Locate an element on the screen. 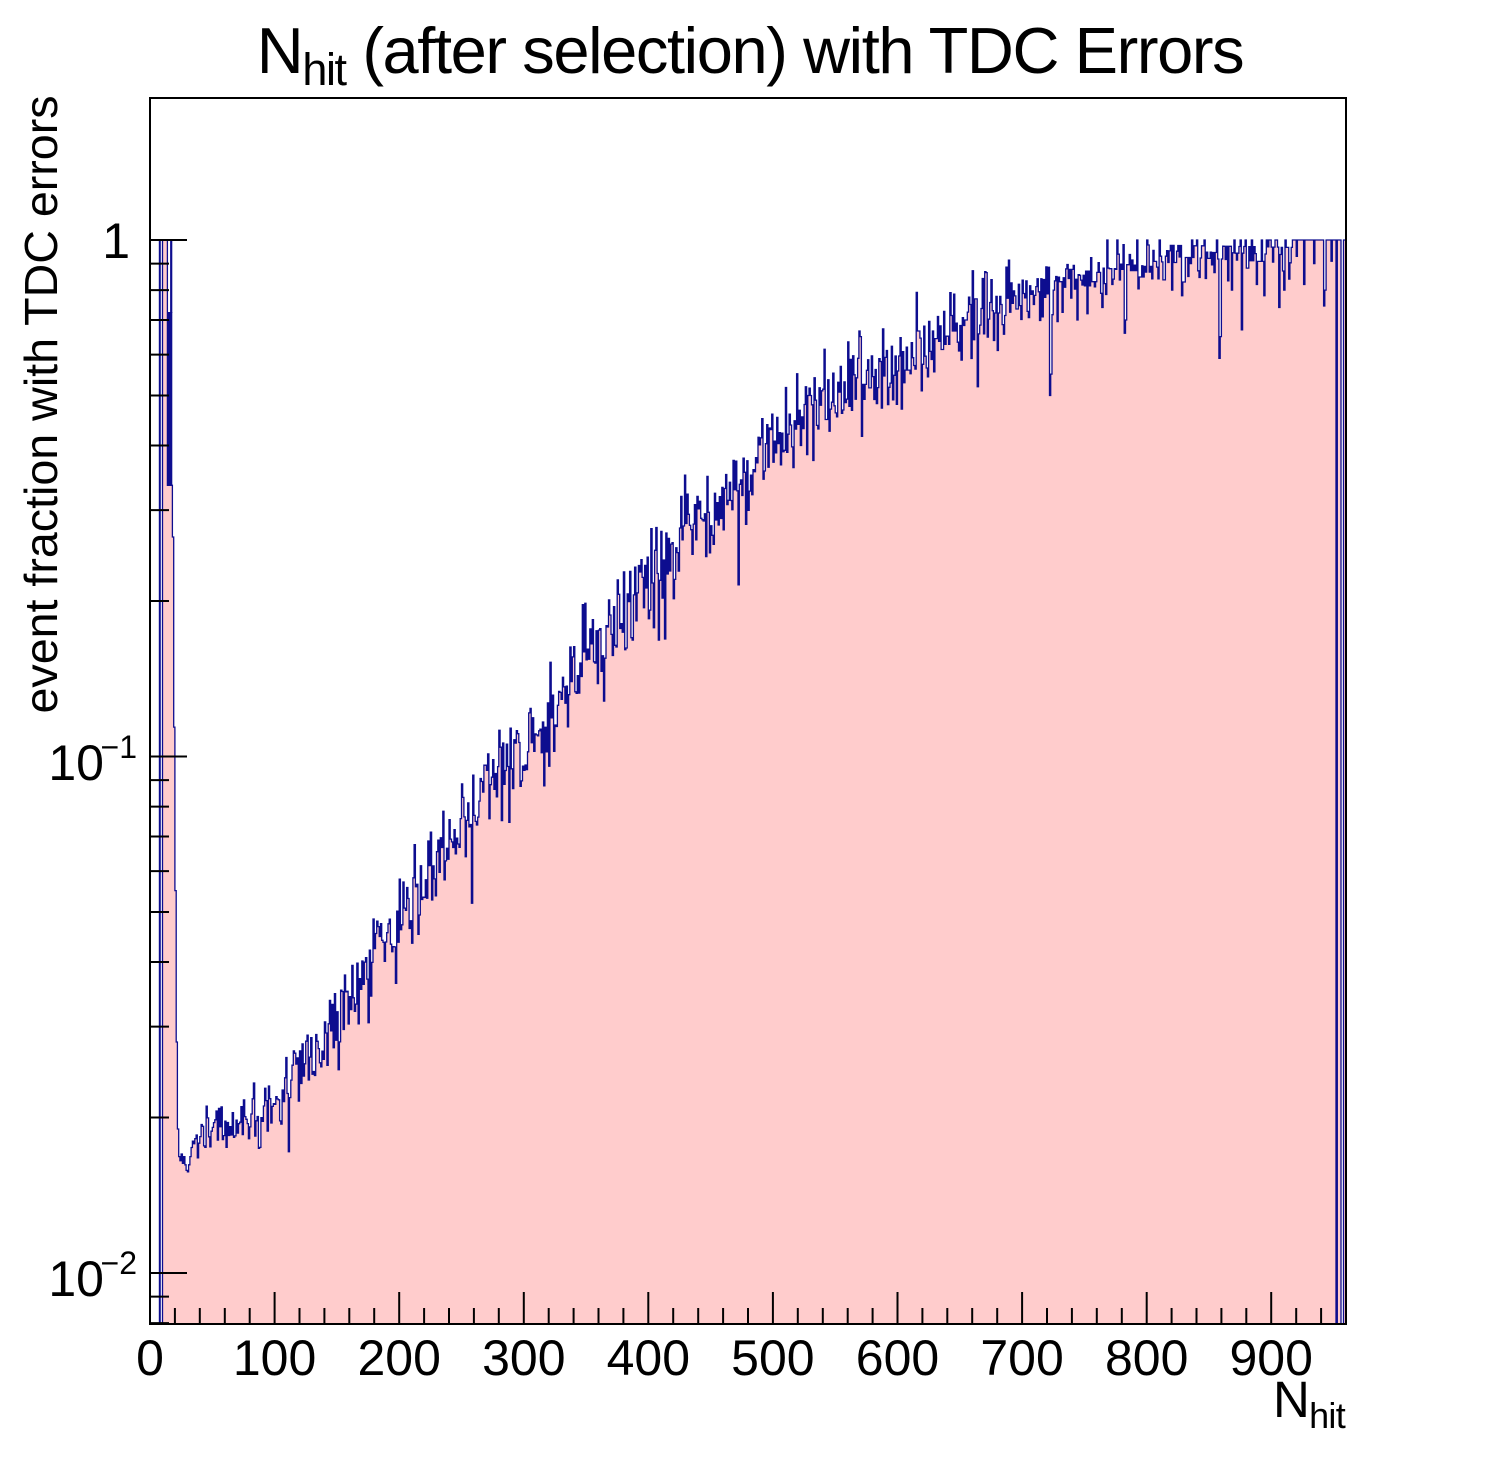  svg-text: 800 is located at coordinates (1146, 1358).